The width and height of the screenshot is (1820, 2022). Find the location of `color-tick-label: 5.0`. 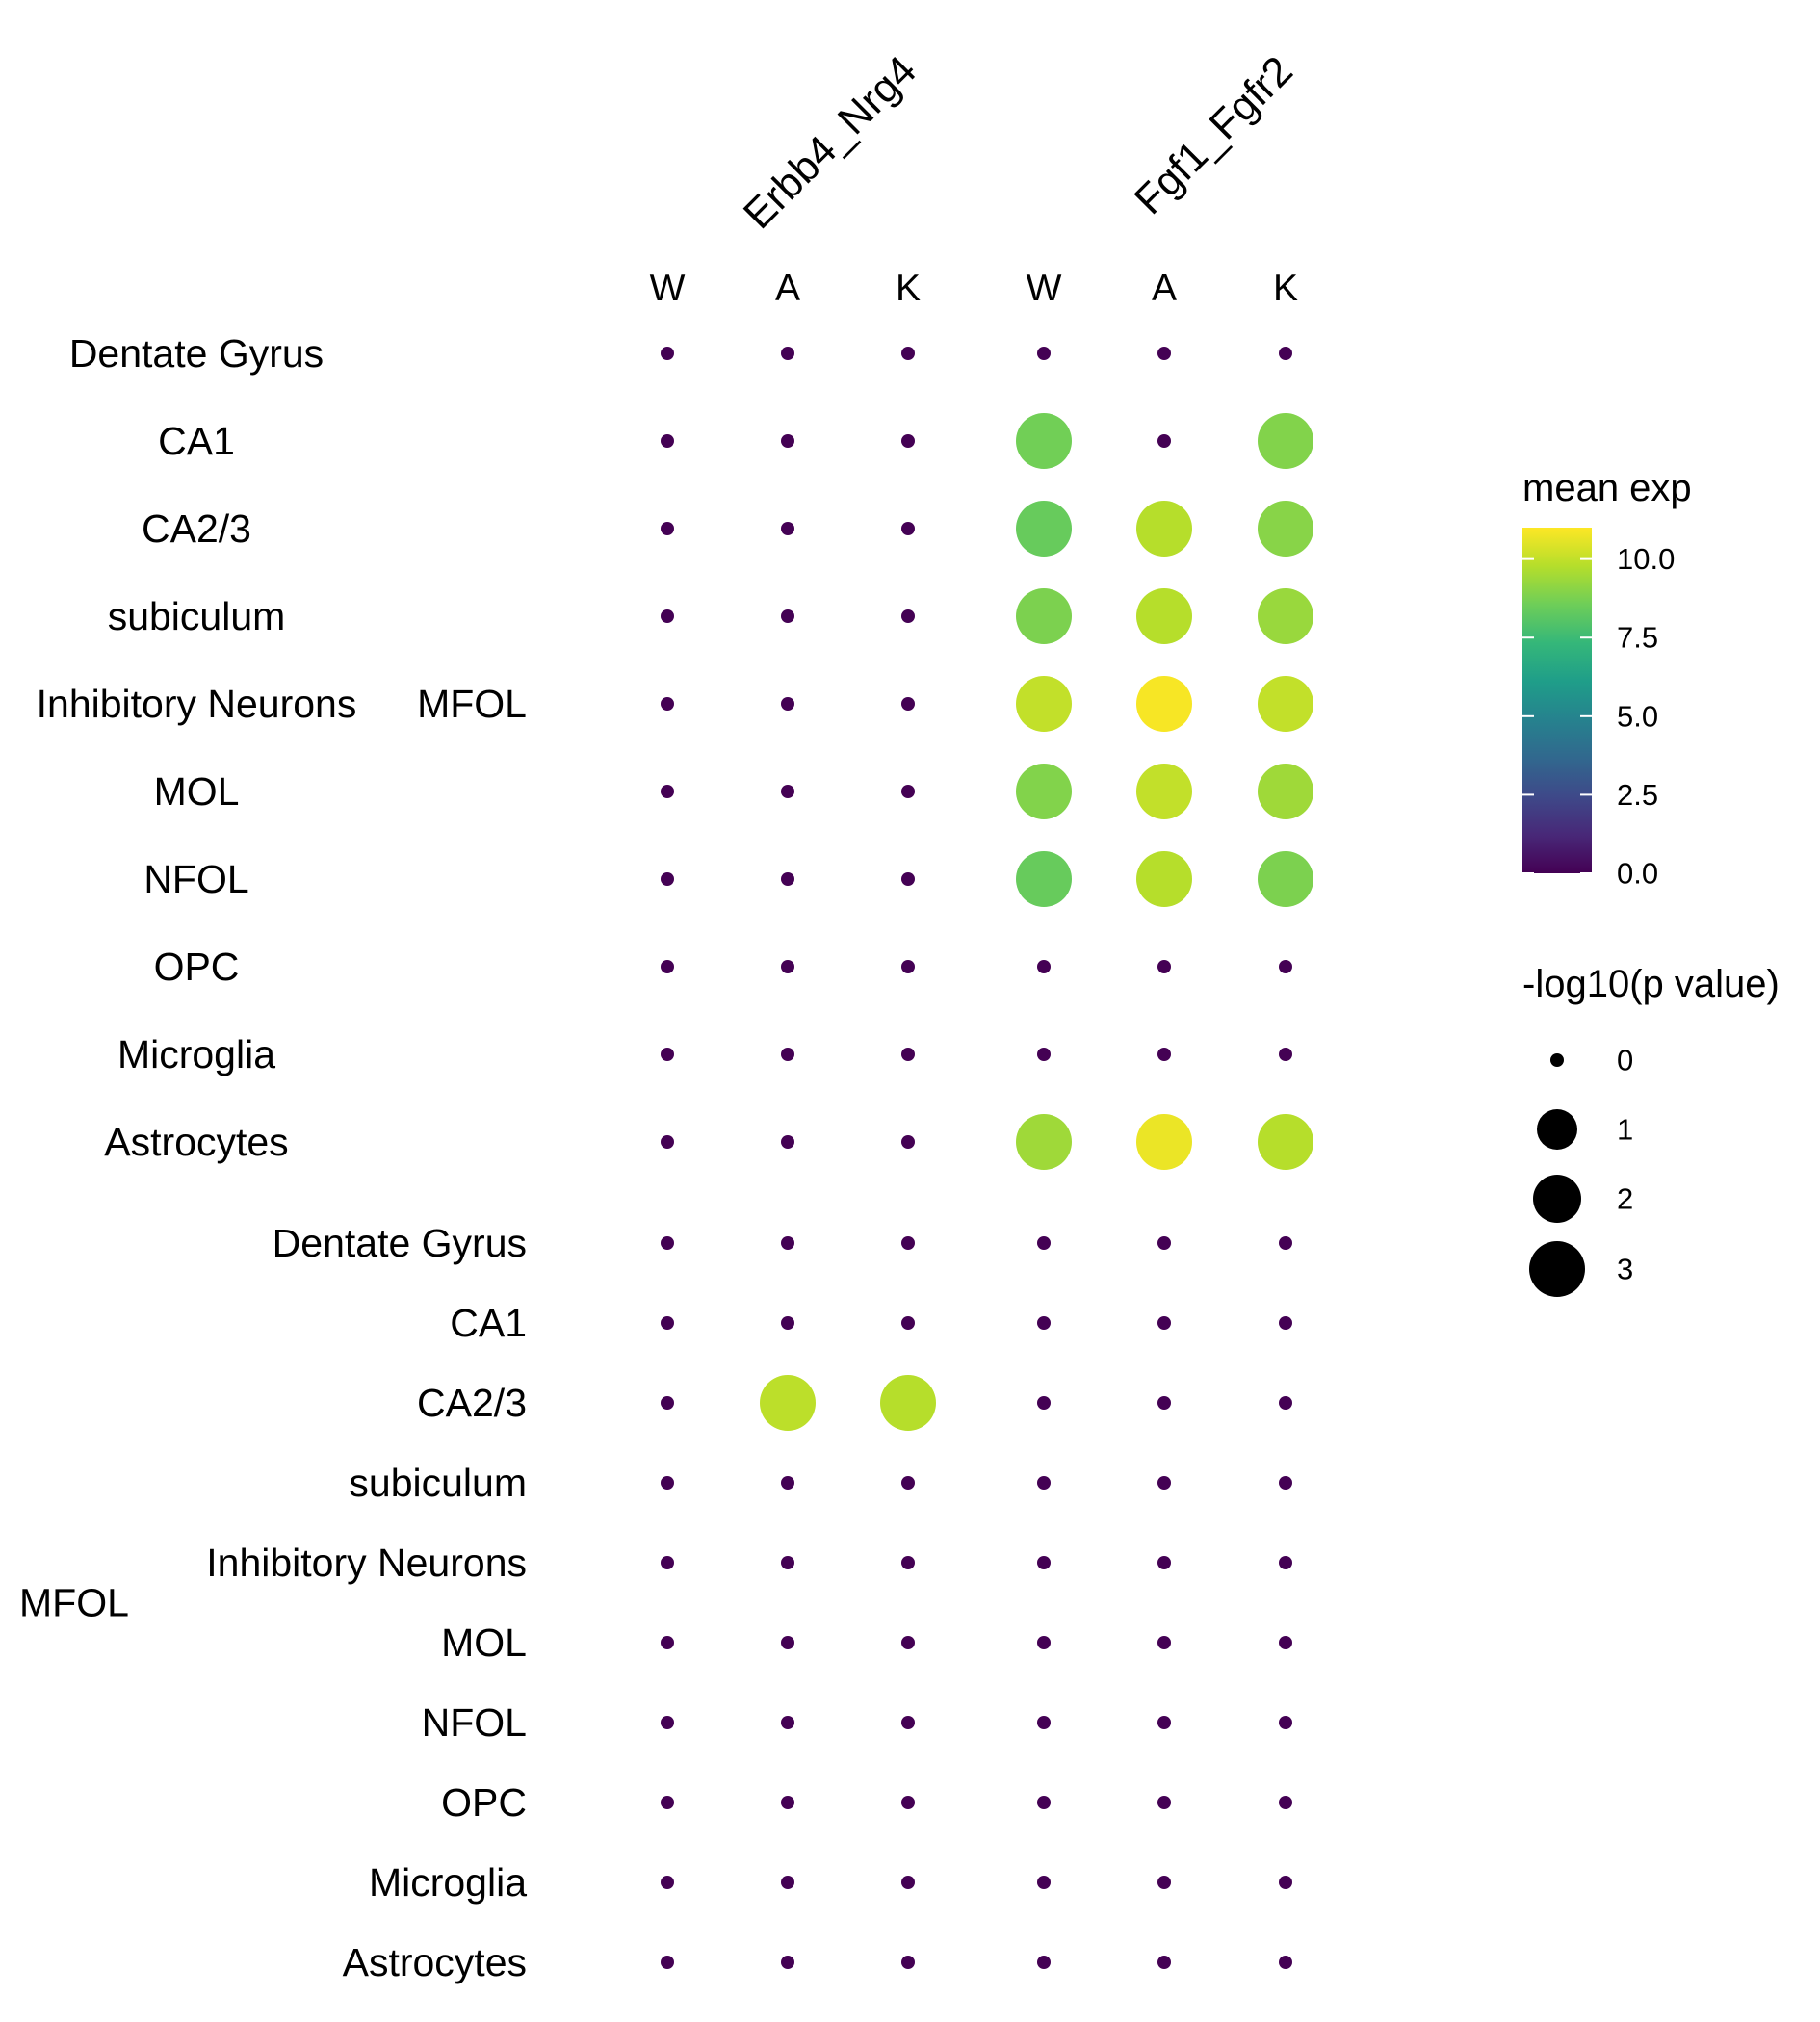

color-tick-label: 5.0 is located at coordinates (1637, 716).